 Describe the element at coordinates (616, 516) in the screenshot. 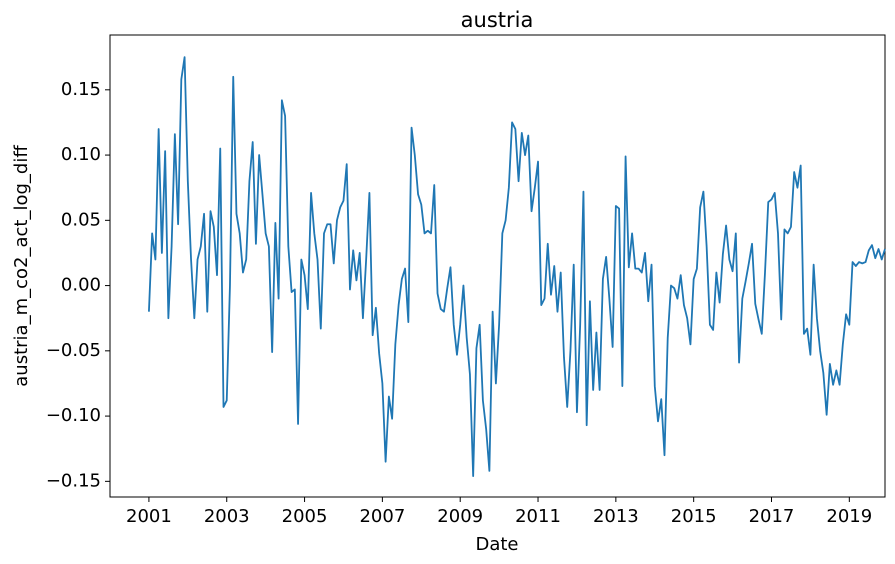

I see `x-tick-label: 2013` at that location.